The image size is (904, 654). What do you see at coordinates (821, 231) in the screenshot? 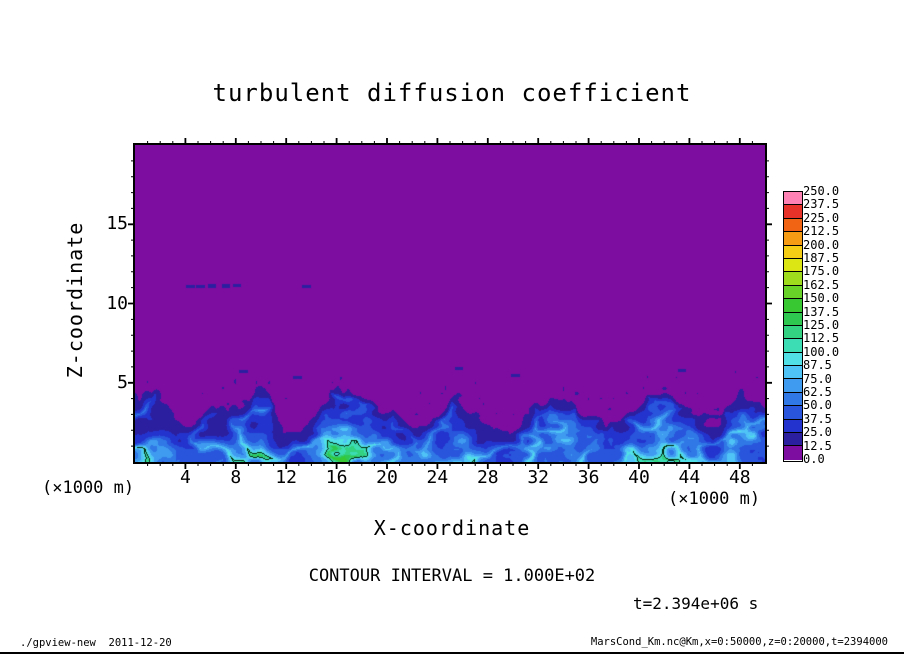
I see `colorbar-tick-label: 212.5` at bounding box center [821, 231].